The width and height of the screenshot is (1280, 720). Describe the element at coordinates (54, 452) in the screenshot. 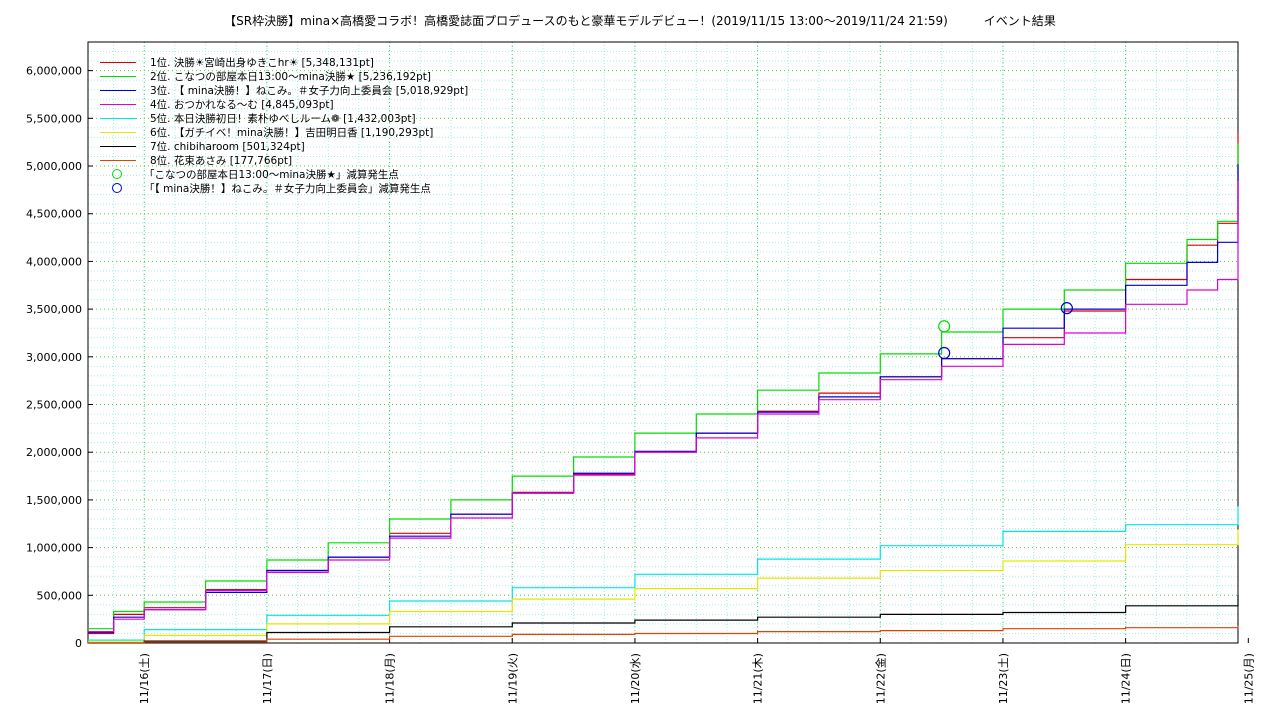

I see `y-tick-label: 2,000,000` at that location.